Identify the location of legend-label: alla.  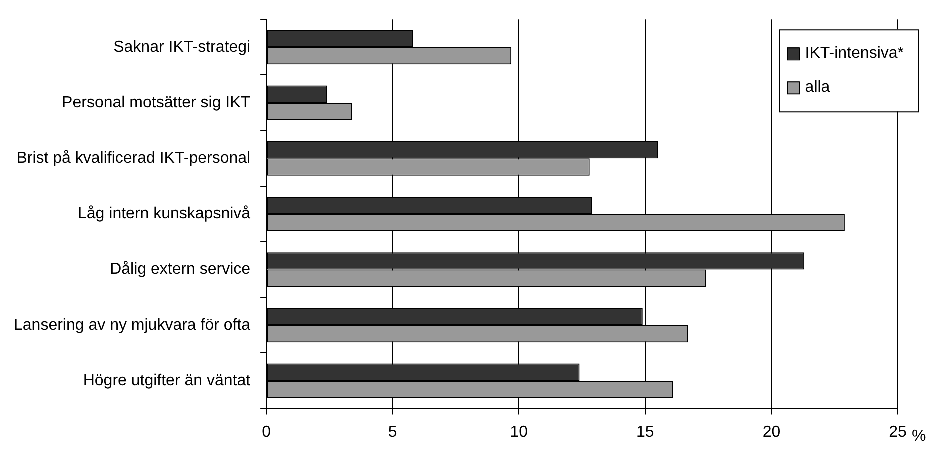
(817, 87).